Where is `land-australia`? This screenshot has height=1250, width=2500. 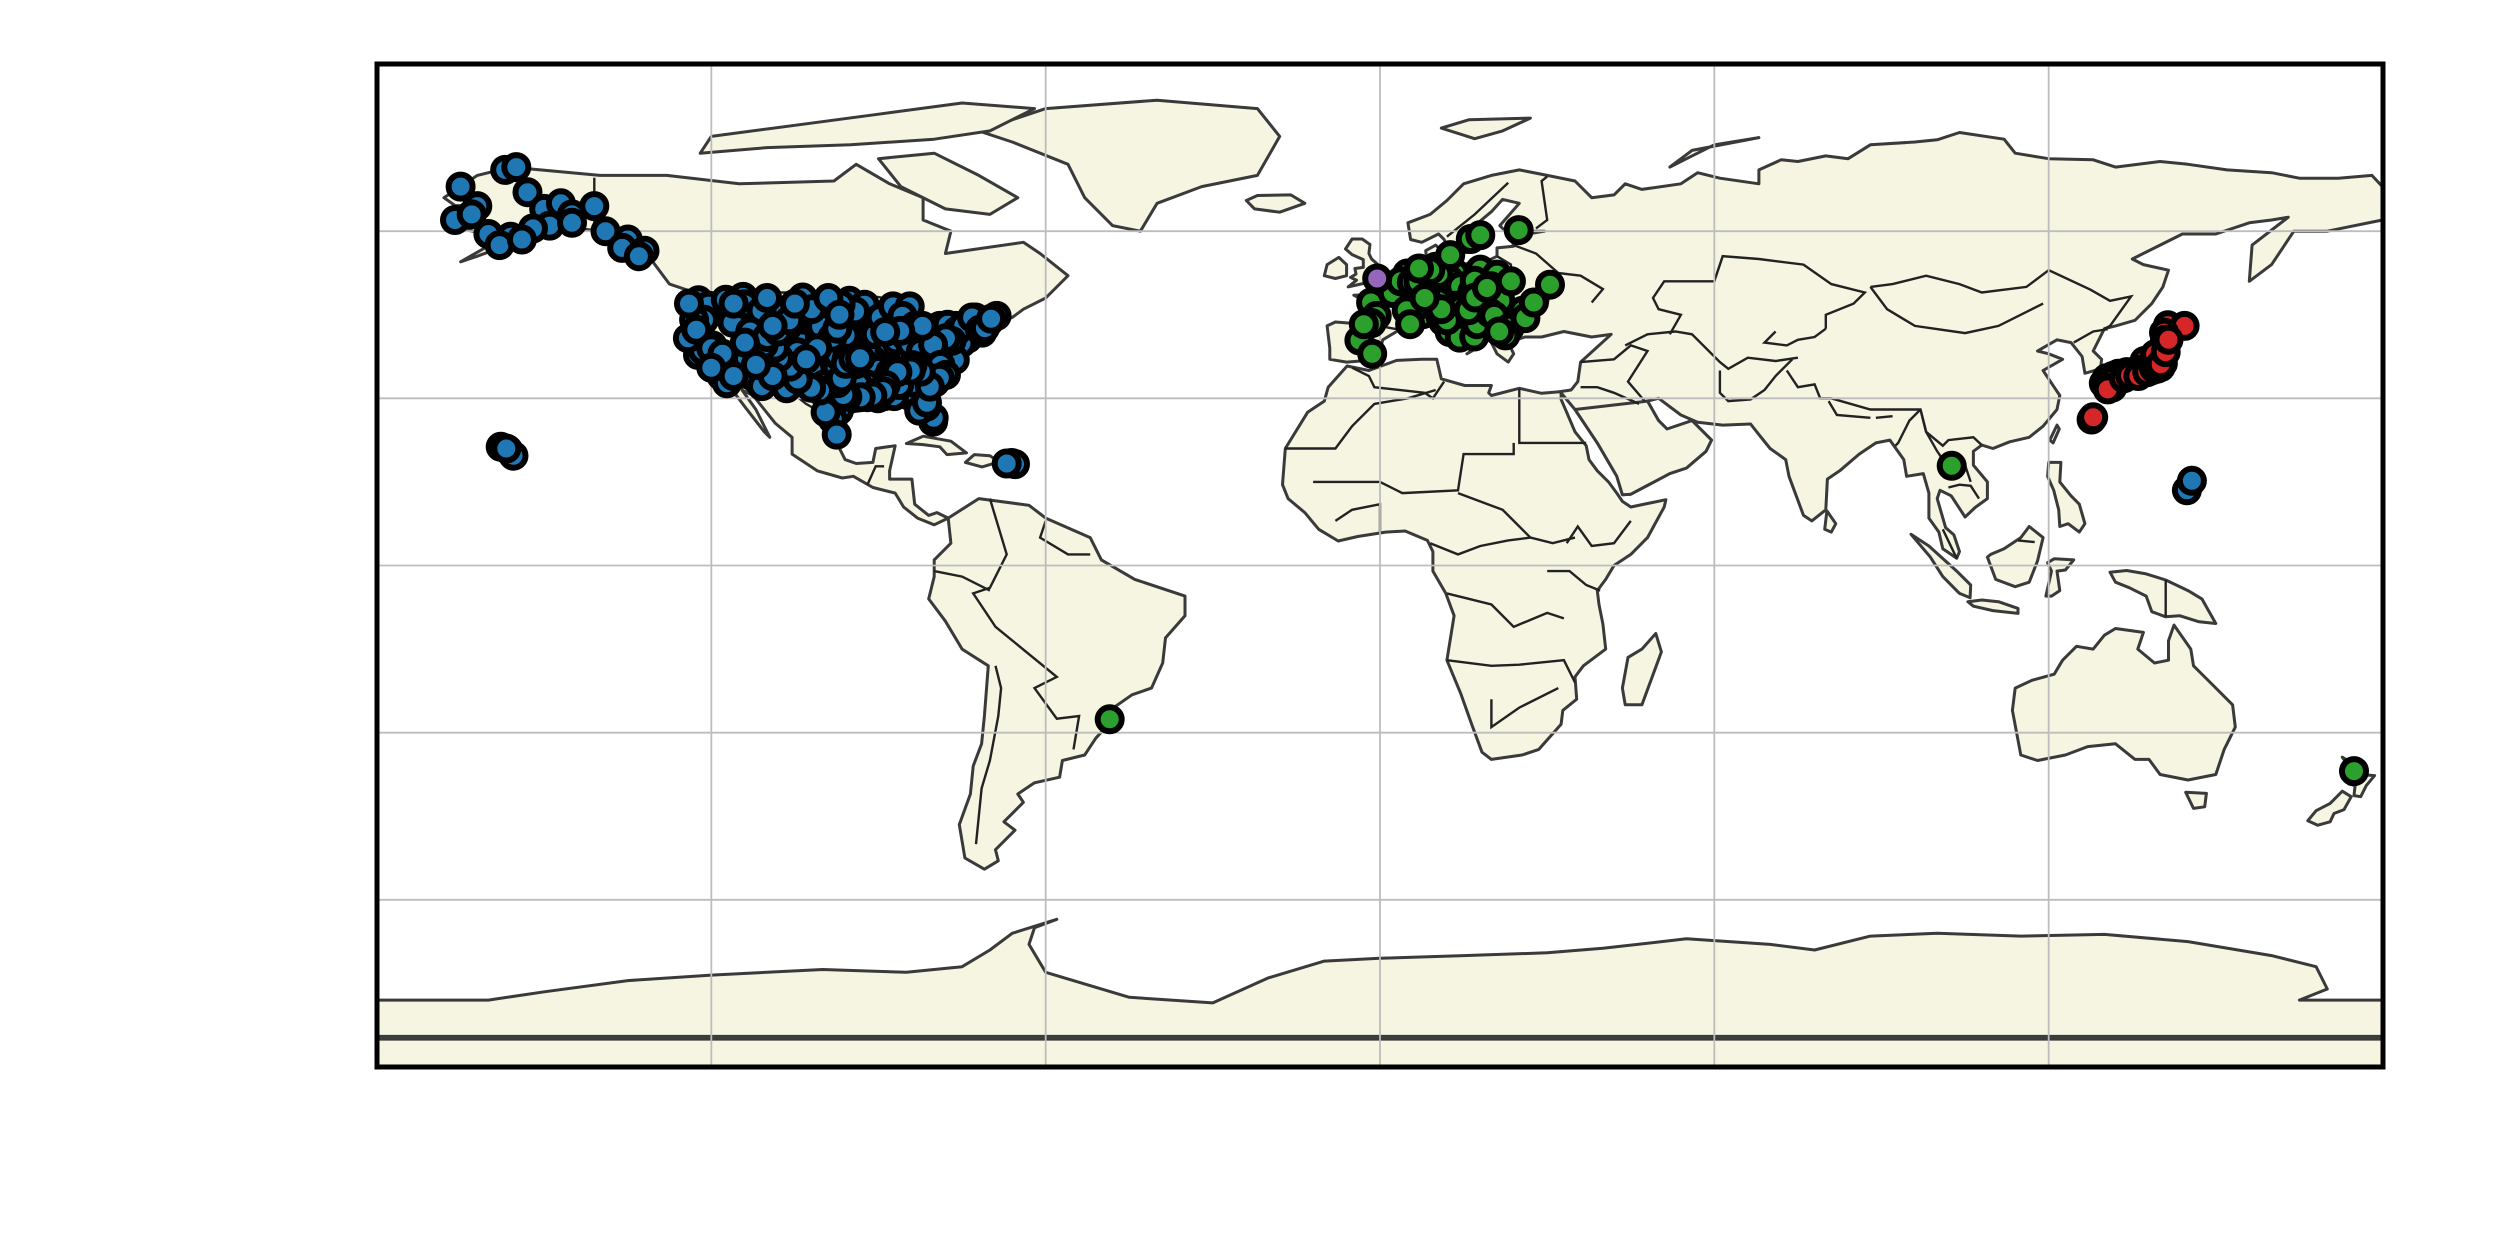 land-australia is located at coordinates (2123, 702).